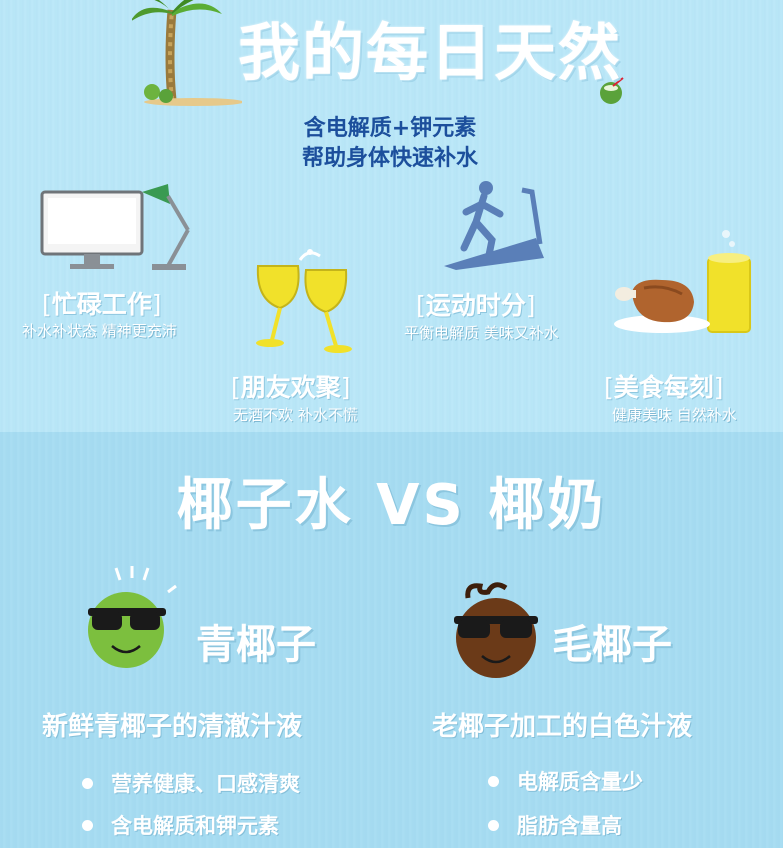 This screenshot has height=848, width=783. What do you see at coordinates (580, 782) in the screenshot?
I see `bullet-text: 电解质含量少` at bounding box center [580, 782].